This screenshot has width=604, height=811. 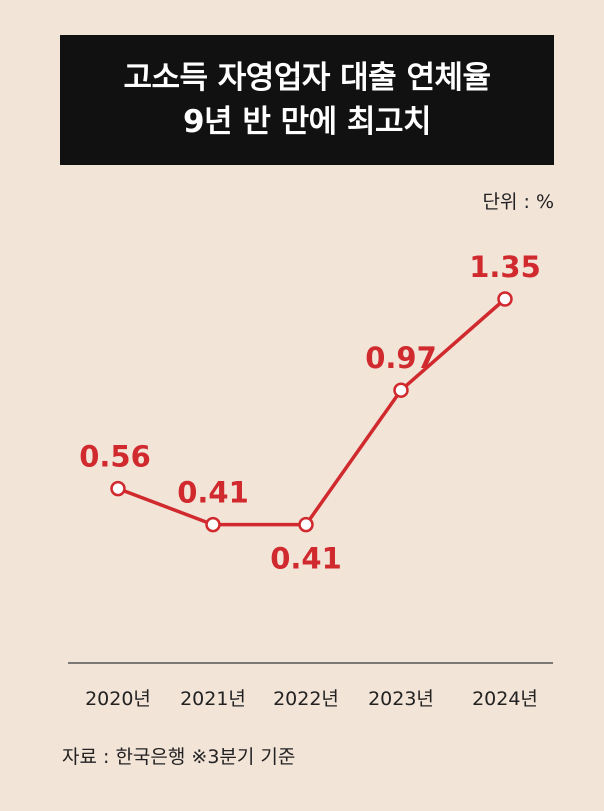 I want to click on title-box: 고소득 자영업자 대출 연체율 9년 반 만에 최고치, so click(x=307, y=100).